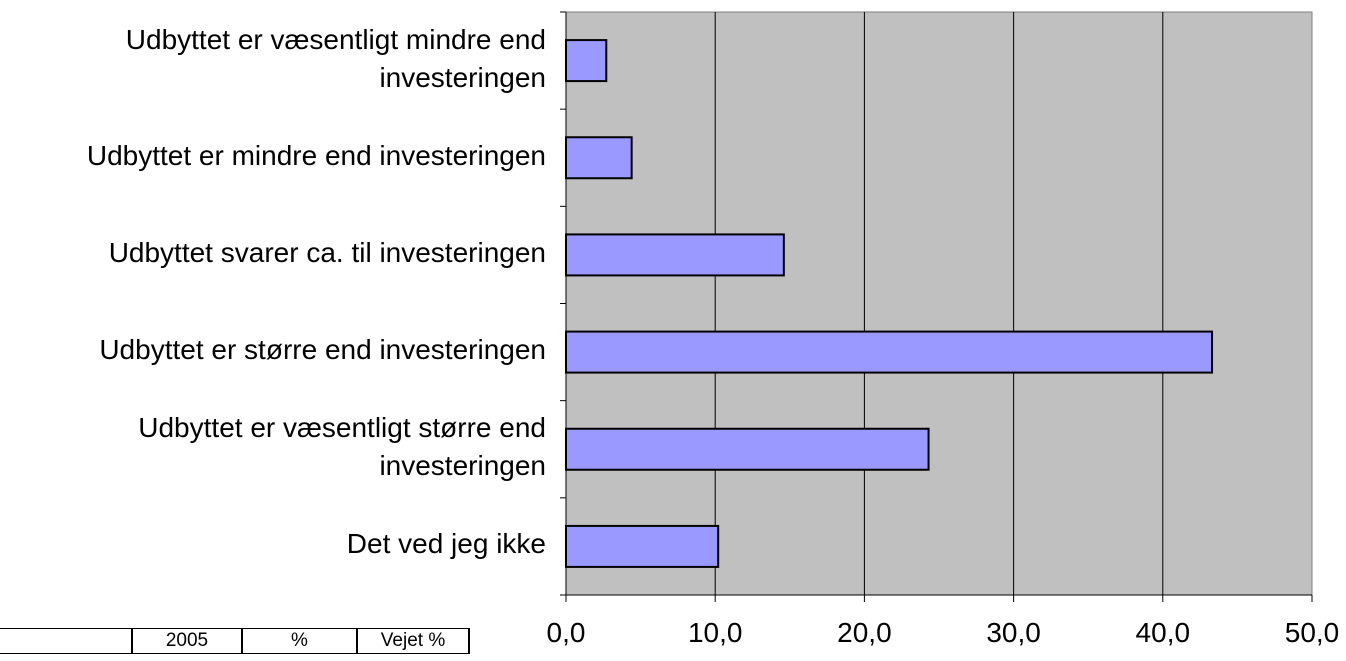 This screenshot has width=1346, height=661. I want to click on value-axis-tick-label: 20,0, so click(864, 632).